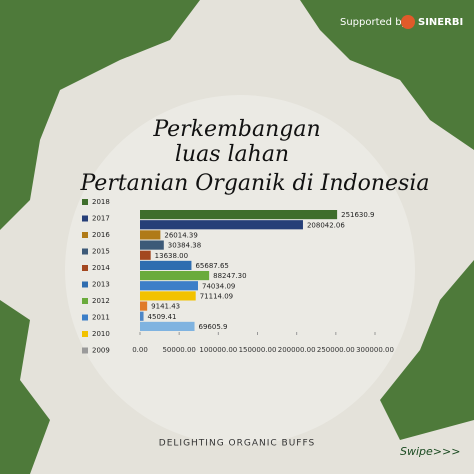 This screenshot has height=474, width=474. I want to click on value-label: 208042.06, so click(326, 225).